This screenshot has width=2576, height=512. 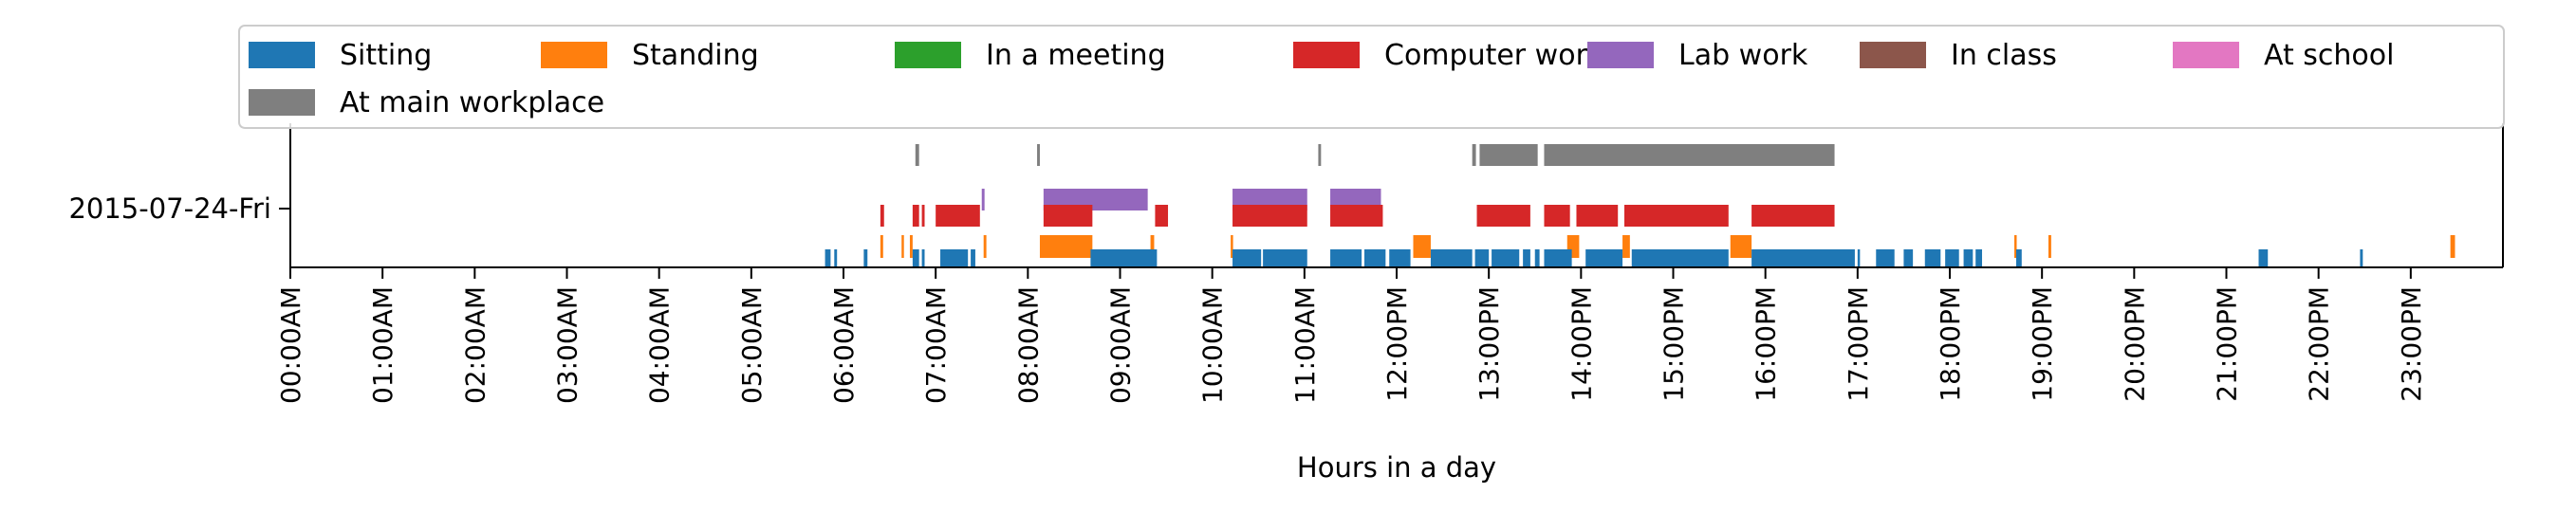 I want to click on x-tick-label: 23:00PM, so click(x=2411, y=344).